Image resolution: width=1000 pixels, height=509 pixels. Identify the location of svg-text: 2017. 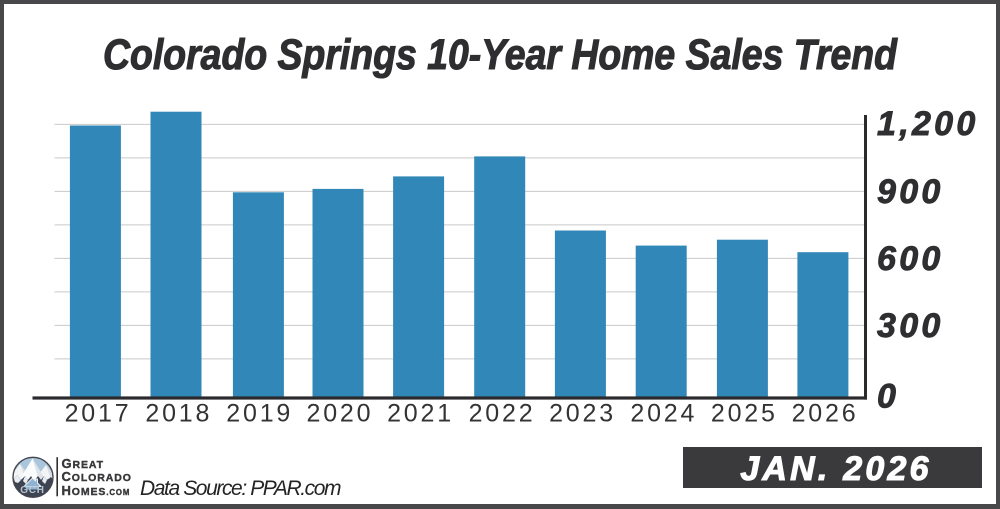
(98, 413).